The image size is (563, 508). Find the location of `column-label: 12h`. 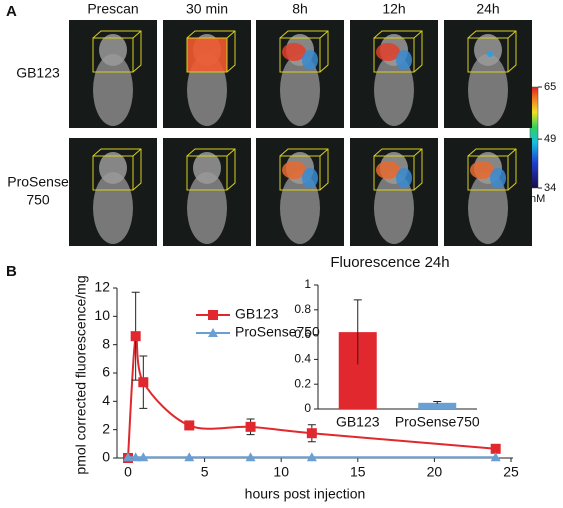

column-label: 12h is located at coordinates (393, 9).